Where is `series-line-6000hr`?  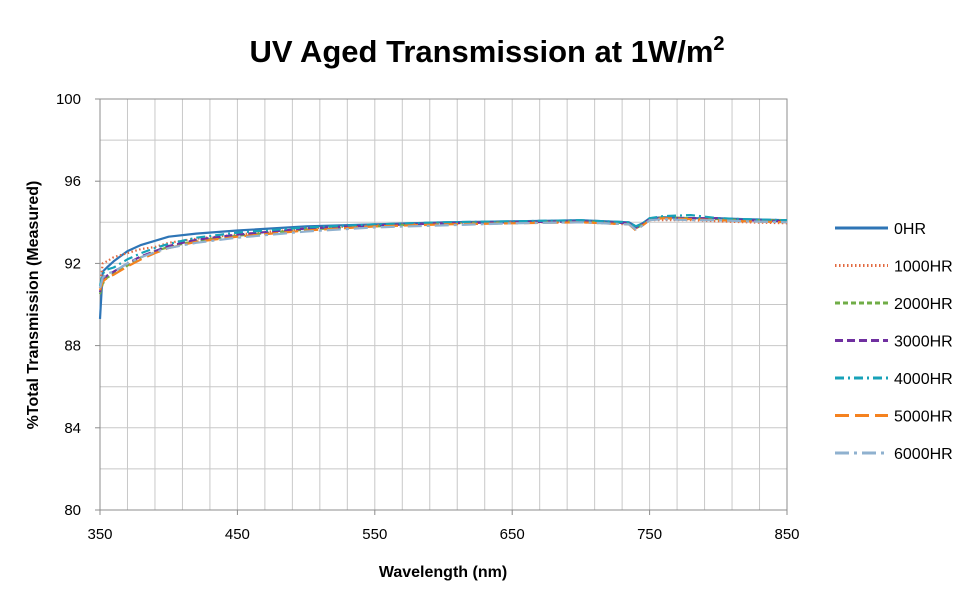 series-line-6000hr is located at coordinates (443, 253).